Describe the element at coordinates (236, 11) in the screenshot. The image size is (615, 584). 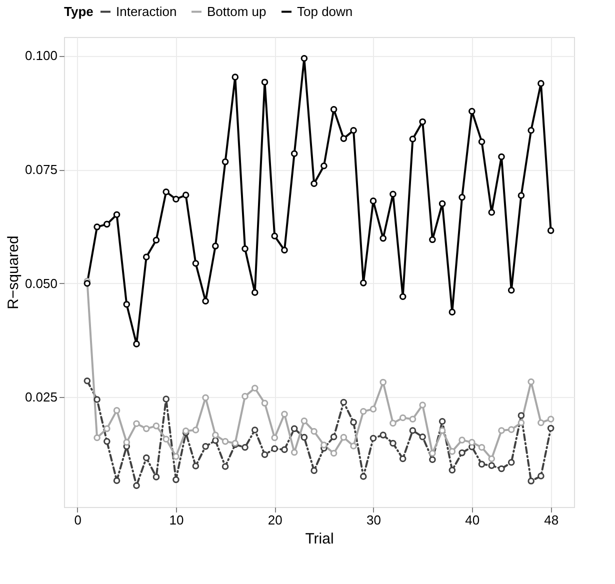
I see `legend-label: Bottom up` at that location.